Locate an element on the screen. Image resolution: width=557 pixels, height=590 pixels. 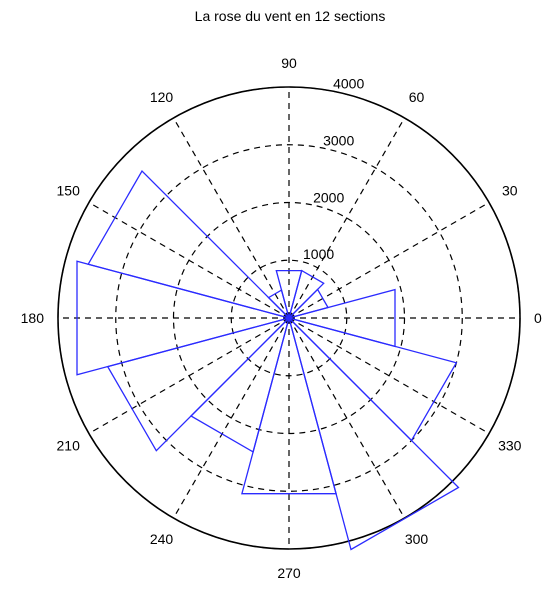
center-dot is located at coordinates (289, 318).